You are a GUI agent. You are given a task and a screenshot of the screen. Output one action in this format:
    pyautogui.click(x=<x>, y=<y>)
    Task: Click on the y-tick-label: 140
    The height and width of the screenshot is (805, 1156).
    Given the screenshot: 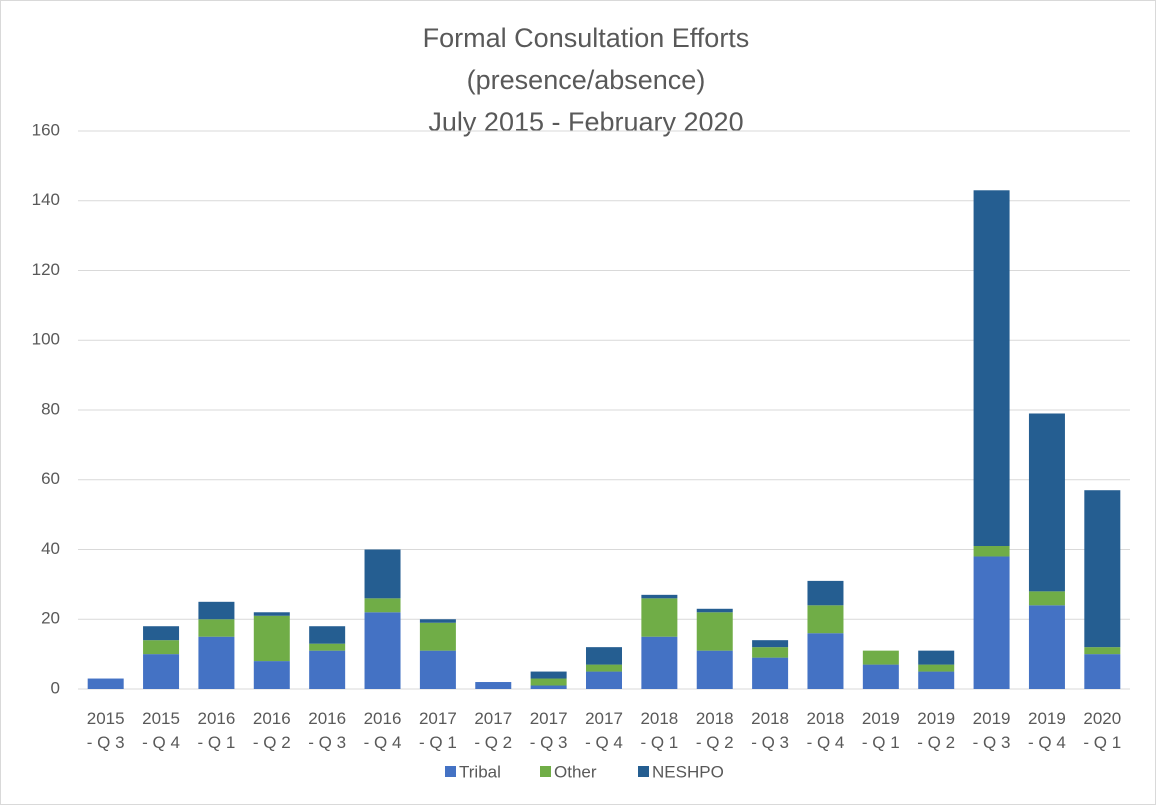 What is the action you would take?
    pyautogui.click(x=46, y=199)
    